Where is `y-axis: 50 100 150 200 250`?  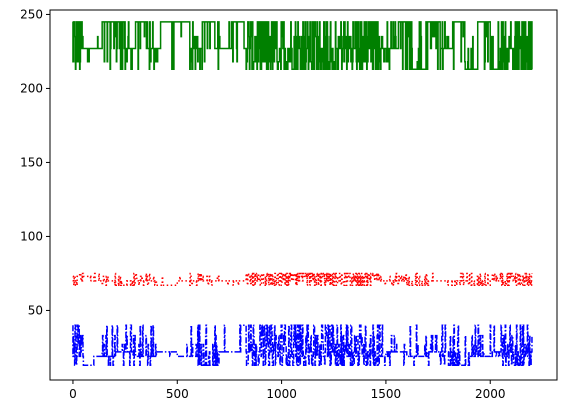
y-axis: 50 100 150 200 250 is located at coordinates (35, 162).